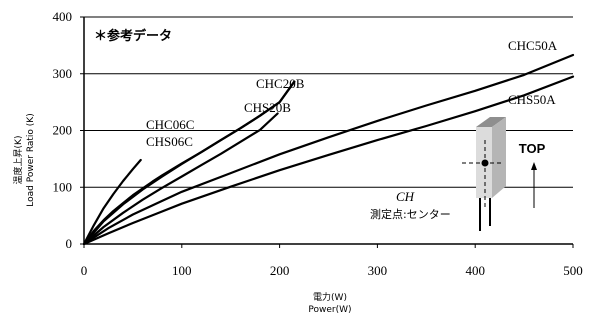  What do you see at coordinates (329, 310) in the screenshot?
I see `x-axis-title-en: Power(W)` at bounding box center [329, 310].